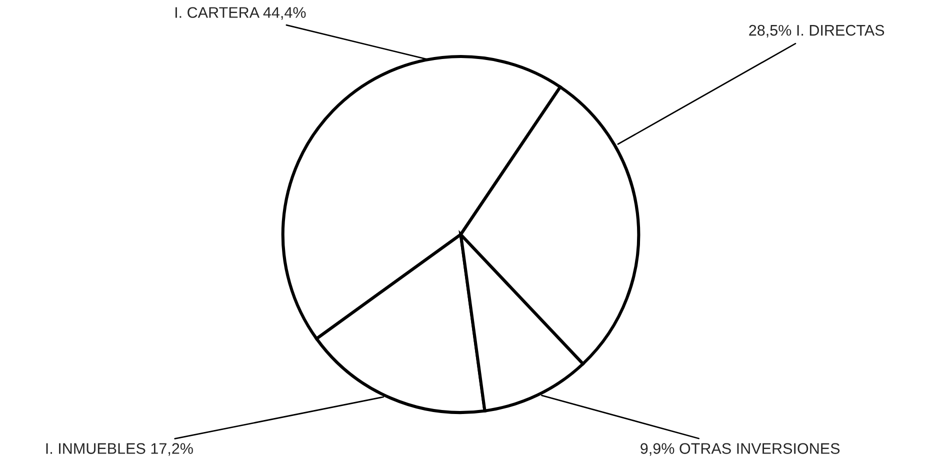  I want to click on slice-label: I. CARTERA 44,4%, so click(240, 13).